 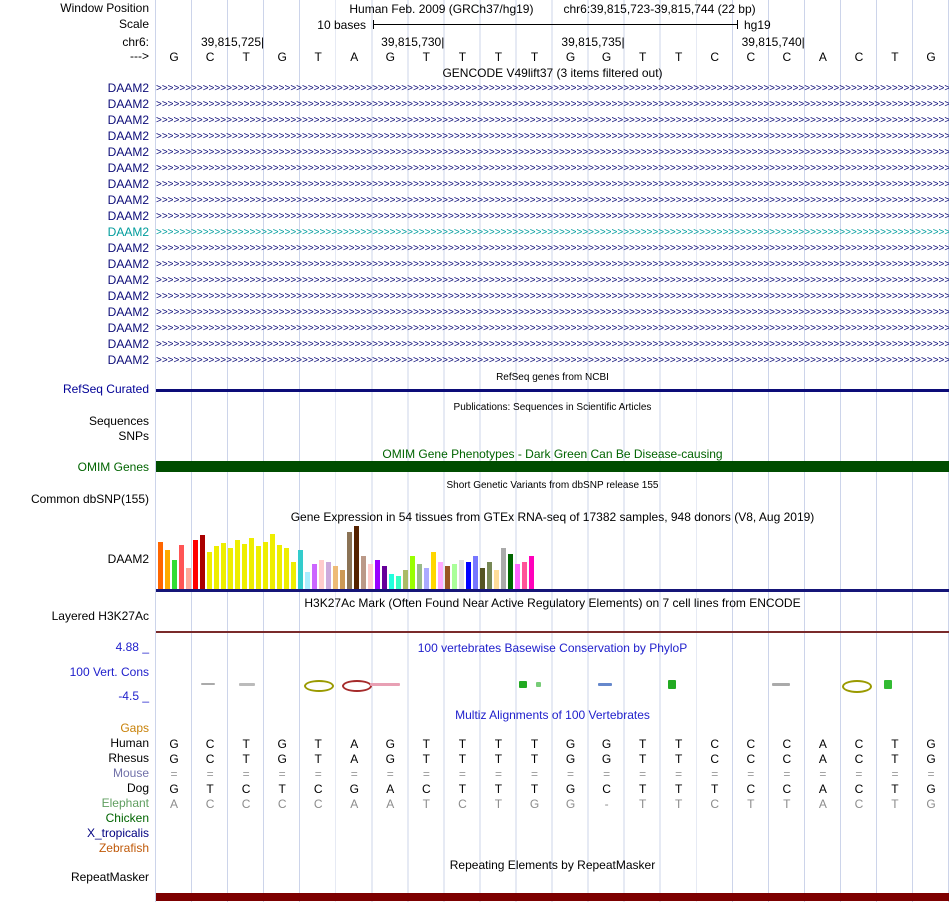 What do you see at coordinates (130, 773) in the screenshot?
I see `species-label-mouse: Mouse` at bounding box center [130, 773].